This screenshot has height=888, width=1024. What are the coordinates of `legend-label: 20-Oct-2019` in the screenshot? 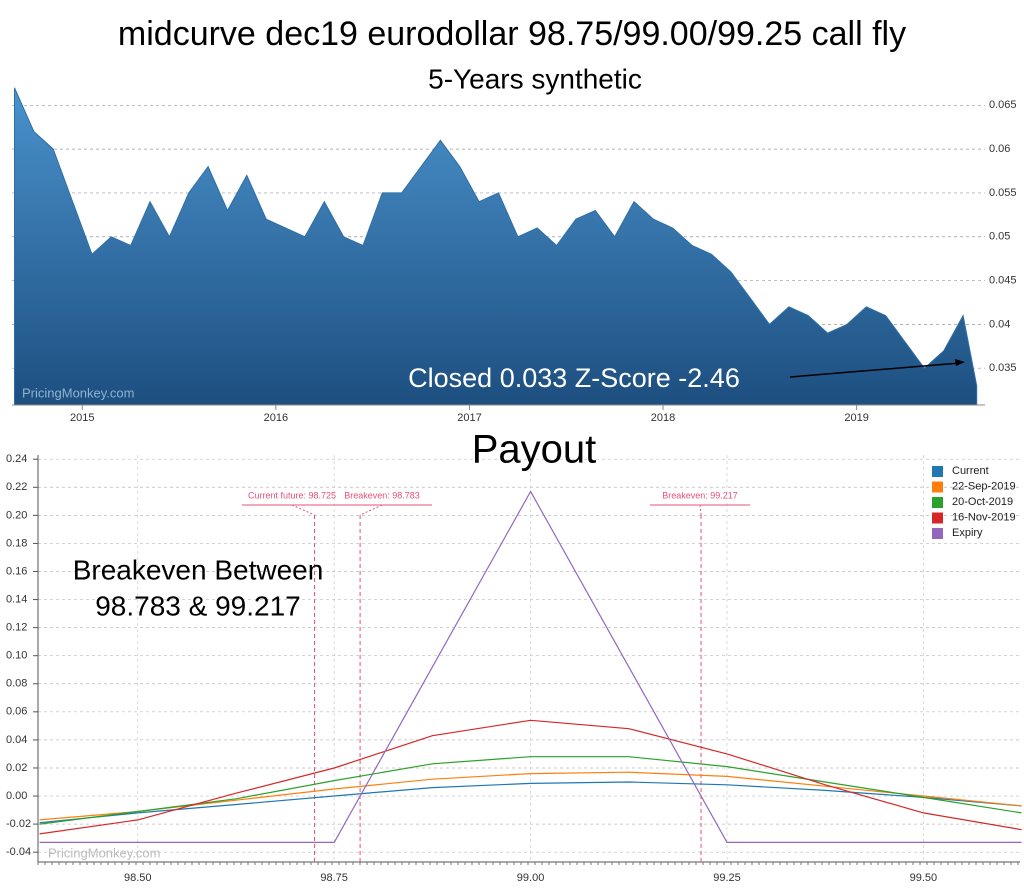 It's located at (982, 502).